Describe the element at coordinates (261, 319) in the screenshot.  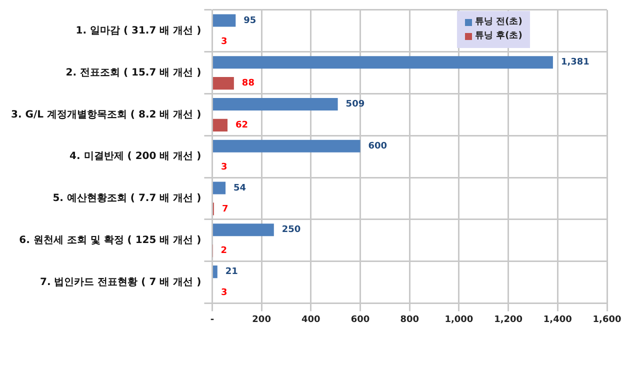
I see `x-tick-label: 200` at that location.